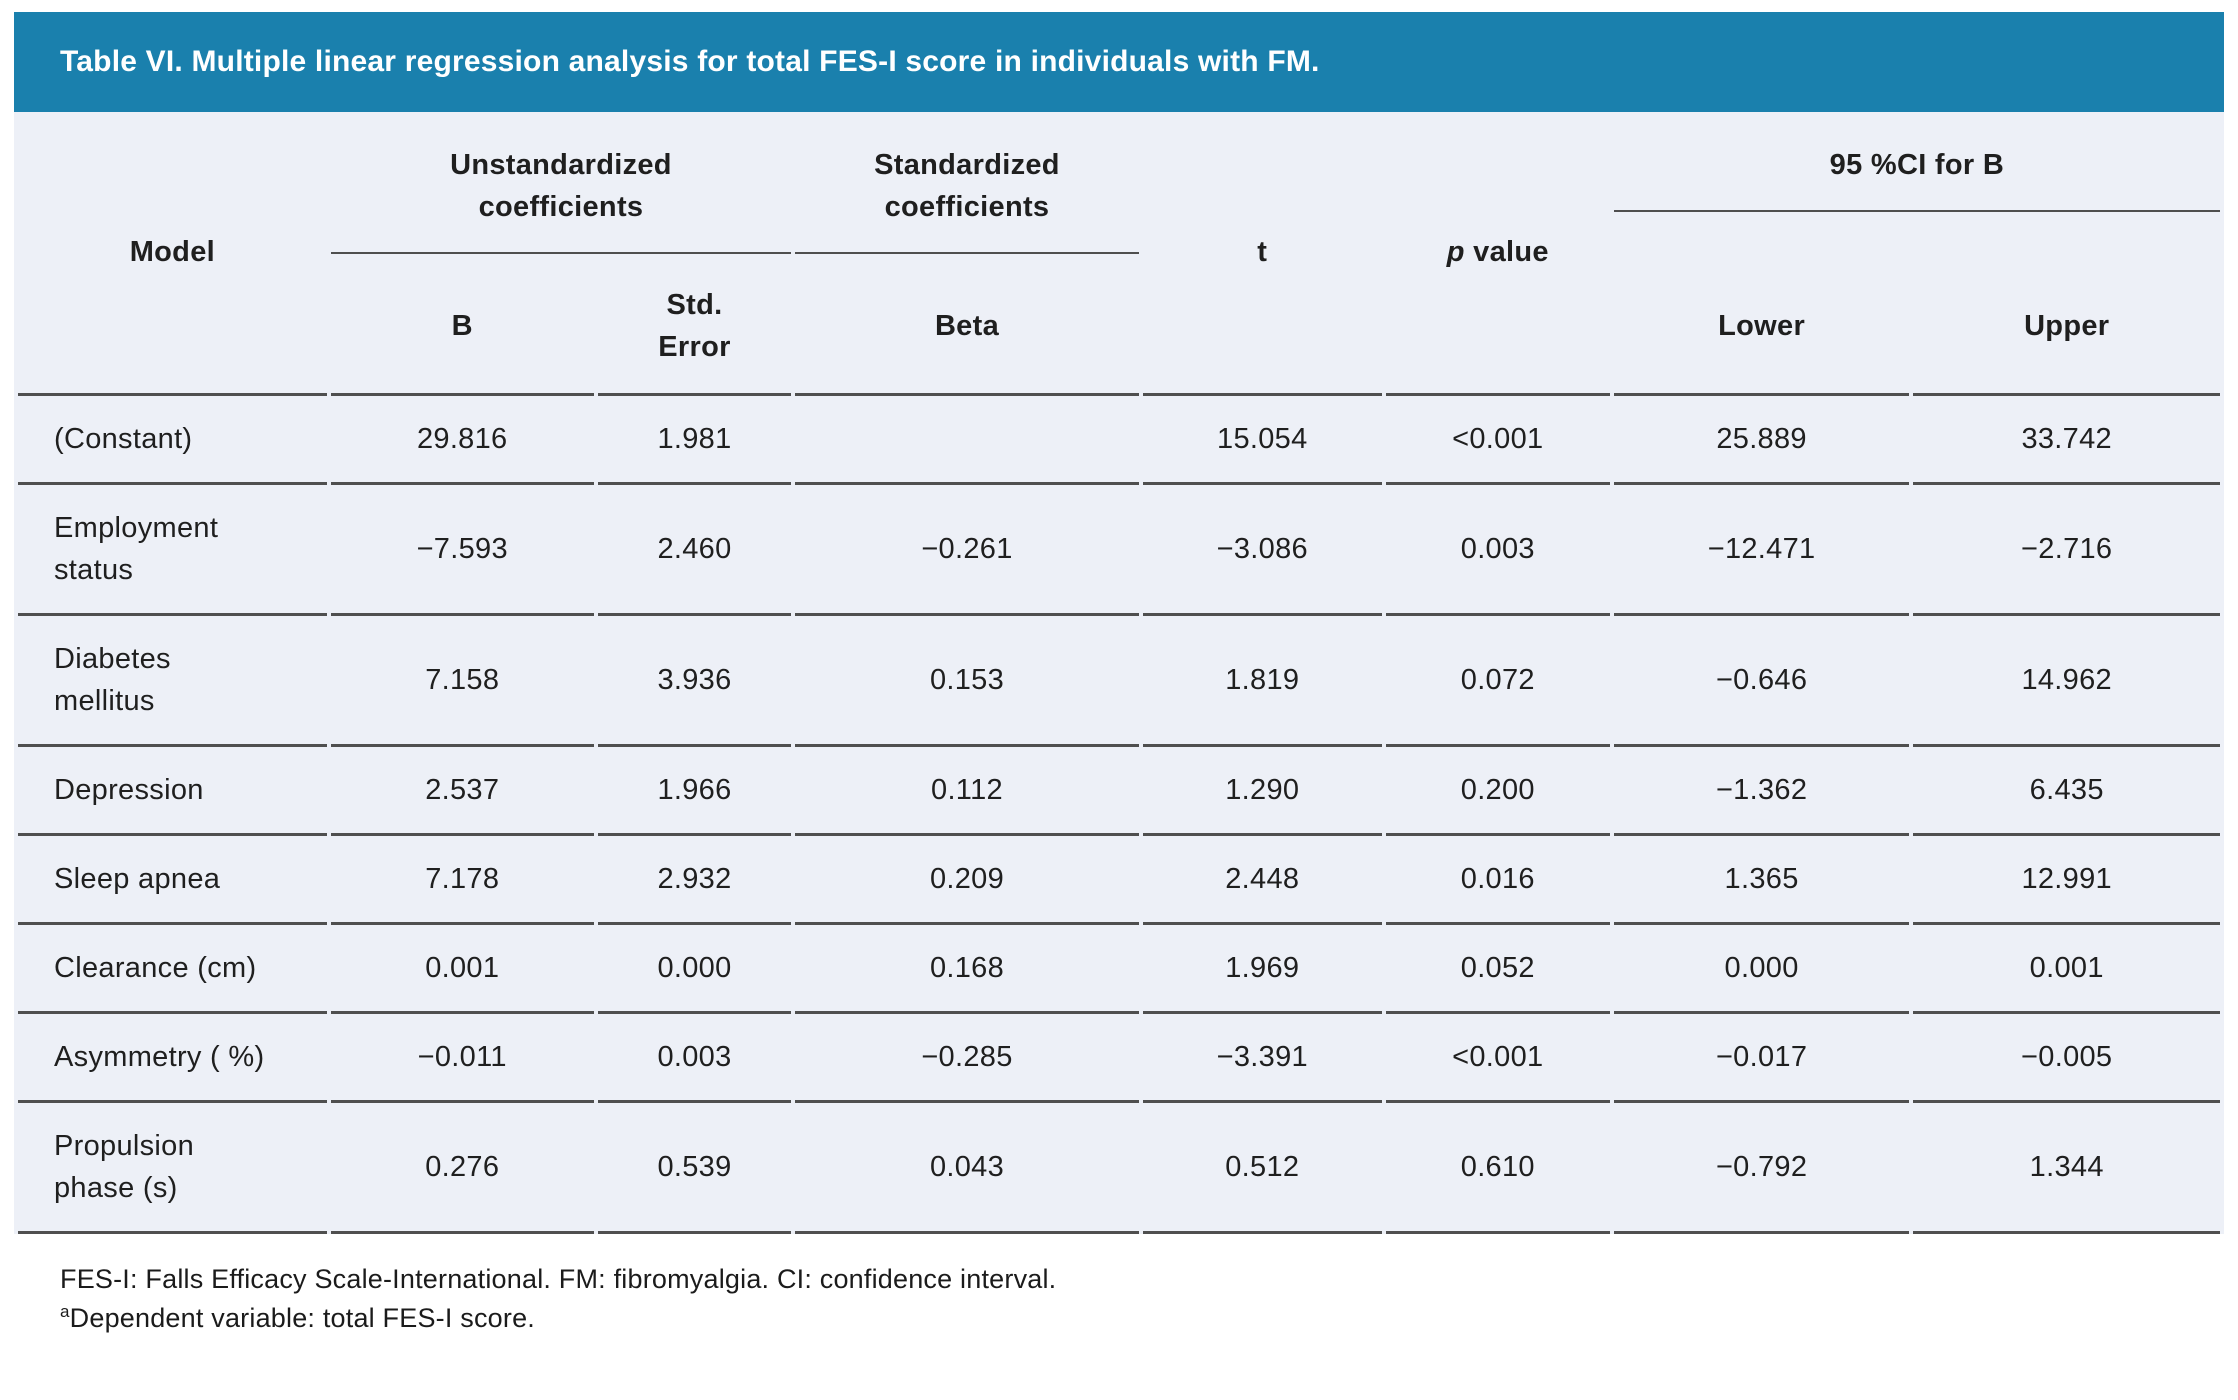 This screenshot has height=1400, width=2238. I want to click on header-model: Model, so click(172, 254).